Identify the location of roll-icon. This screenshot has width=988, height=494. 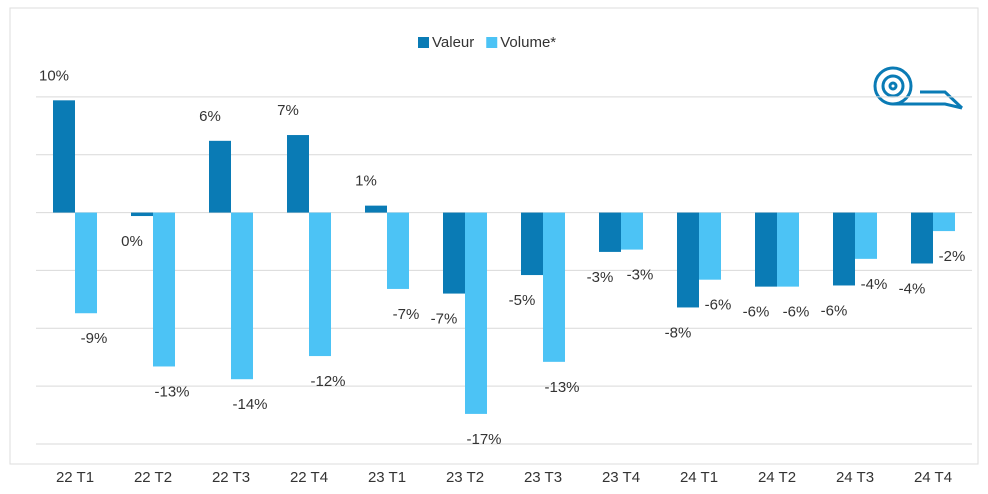
(918, 88).